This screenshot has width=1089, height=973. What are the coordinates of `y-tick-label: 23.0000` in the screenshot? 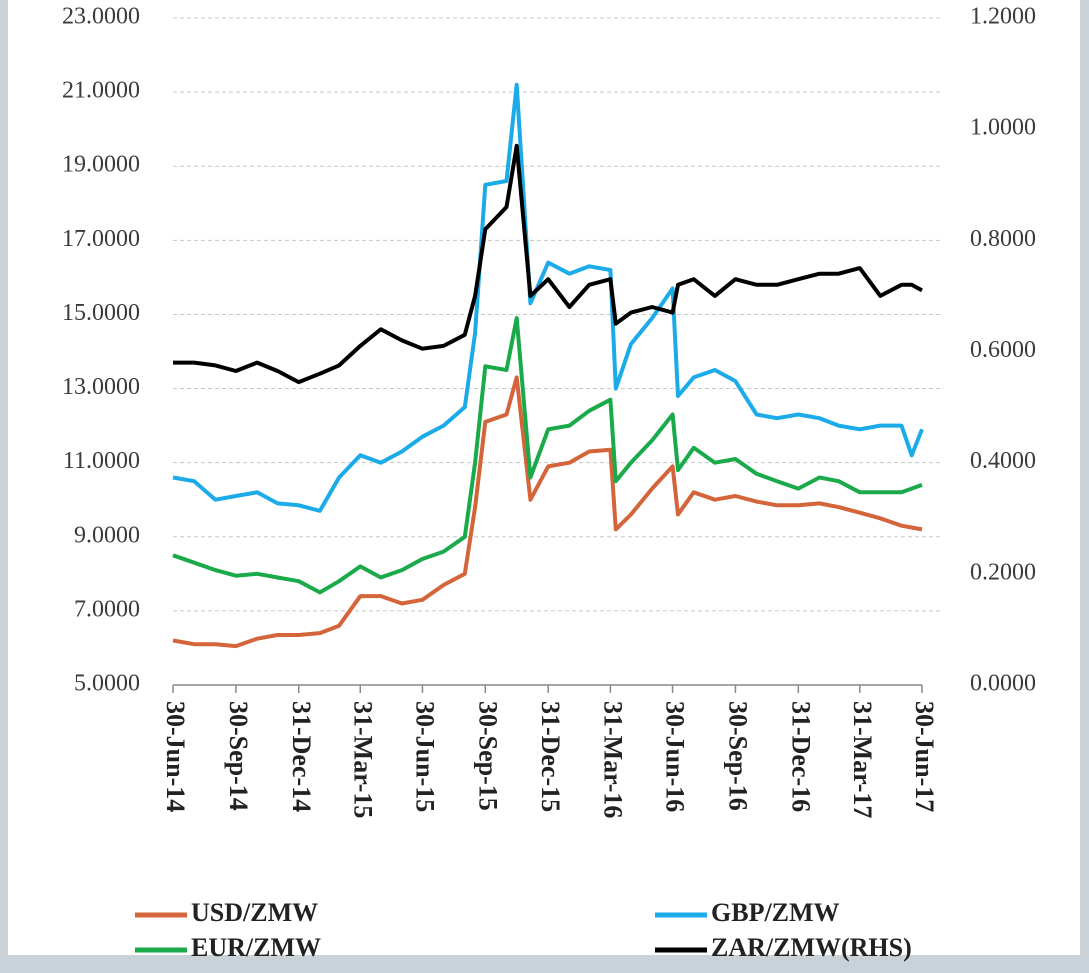 It's located at (101, 17).